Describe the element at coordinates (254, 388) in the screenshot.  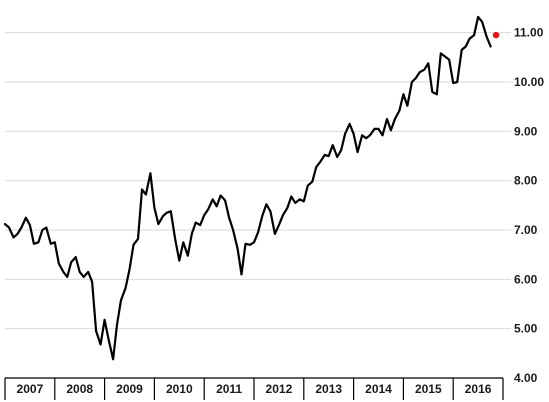
I see `x-axis: 2007 2008 2009 2010 2011 2012 2013 2014 2015 2016` at that location.